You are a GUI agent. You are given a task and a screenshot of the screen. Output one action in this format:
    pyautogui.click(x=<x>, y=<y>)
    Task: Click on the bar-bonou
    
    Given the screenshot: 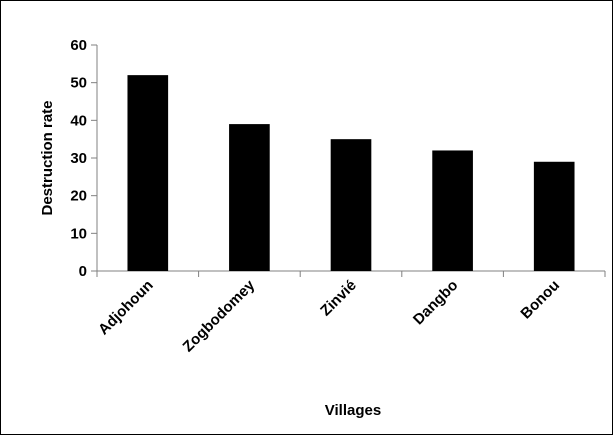 What is the action you would take?
    pyautogui.click(x=554, y=216)
    